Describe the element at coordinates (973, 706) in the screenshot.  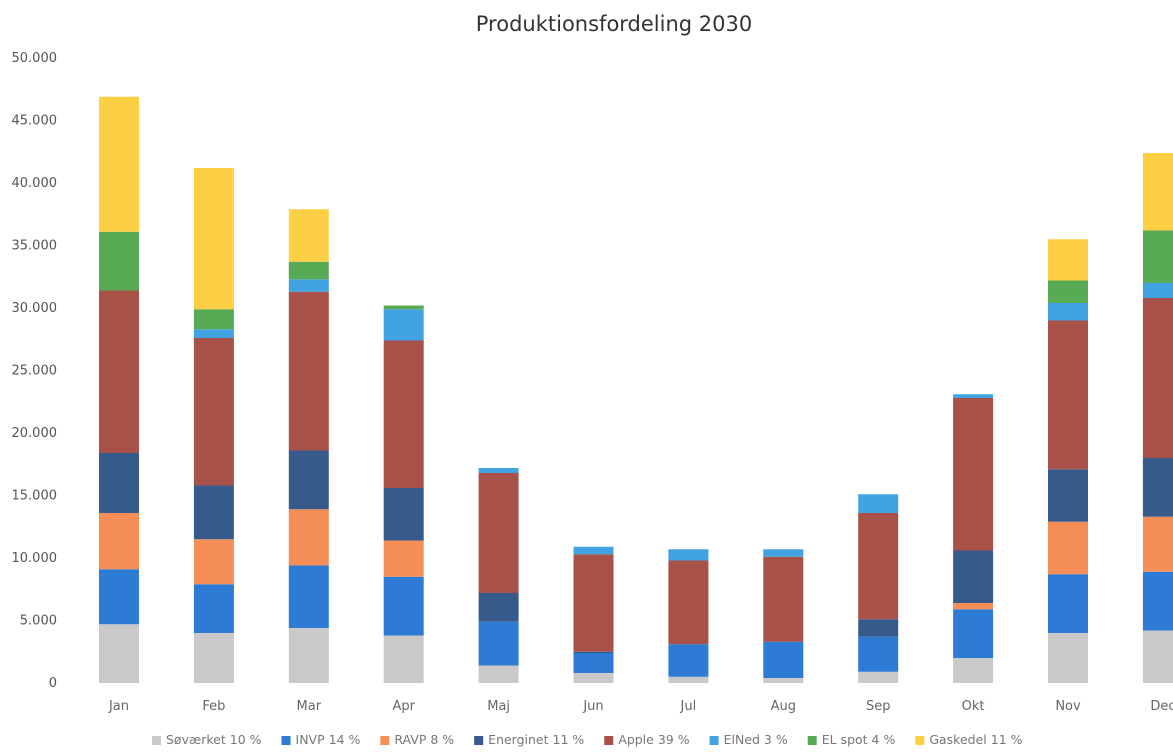
I see `x-tick-label: Okt` at that location.